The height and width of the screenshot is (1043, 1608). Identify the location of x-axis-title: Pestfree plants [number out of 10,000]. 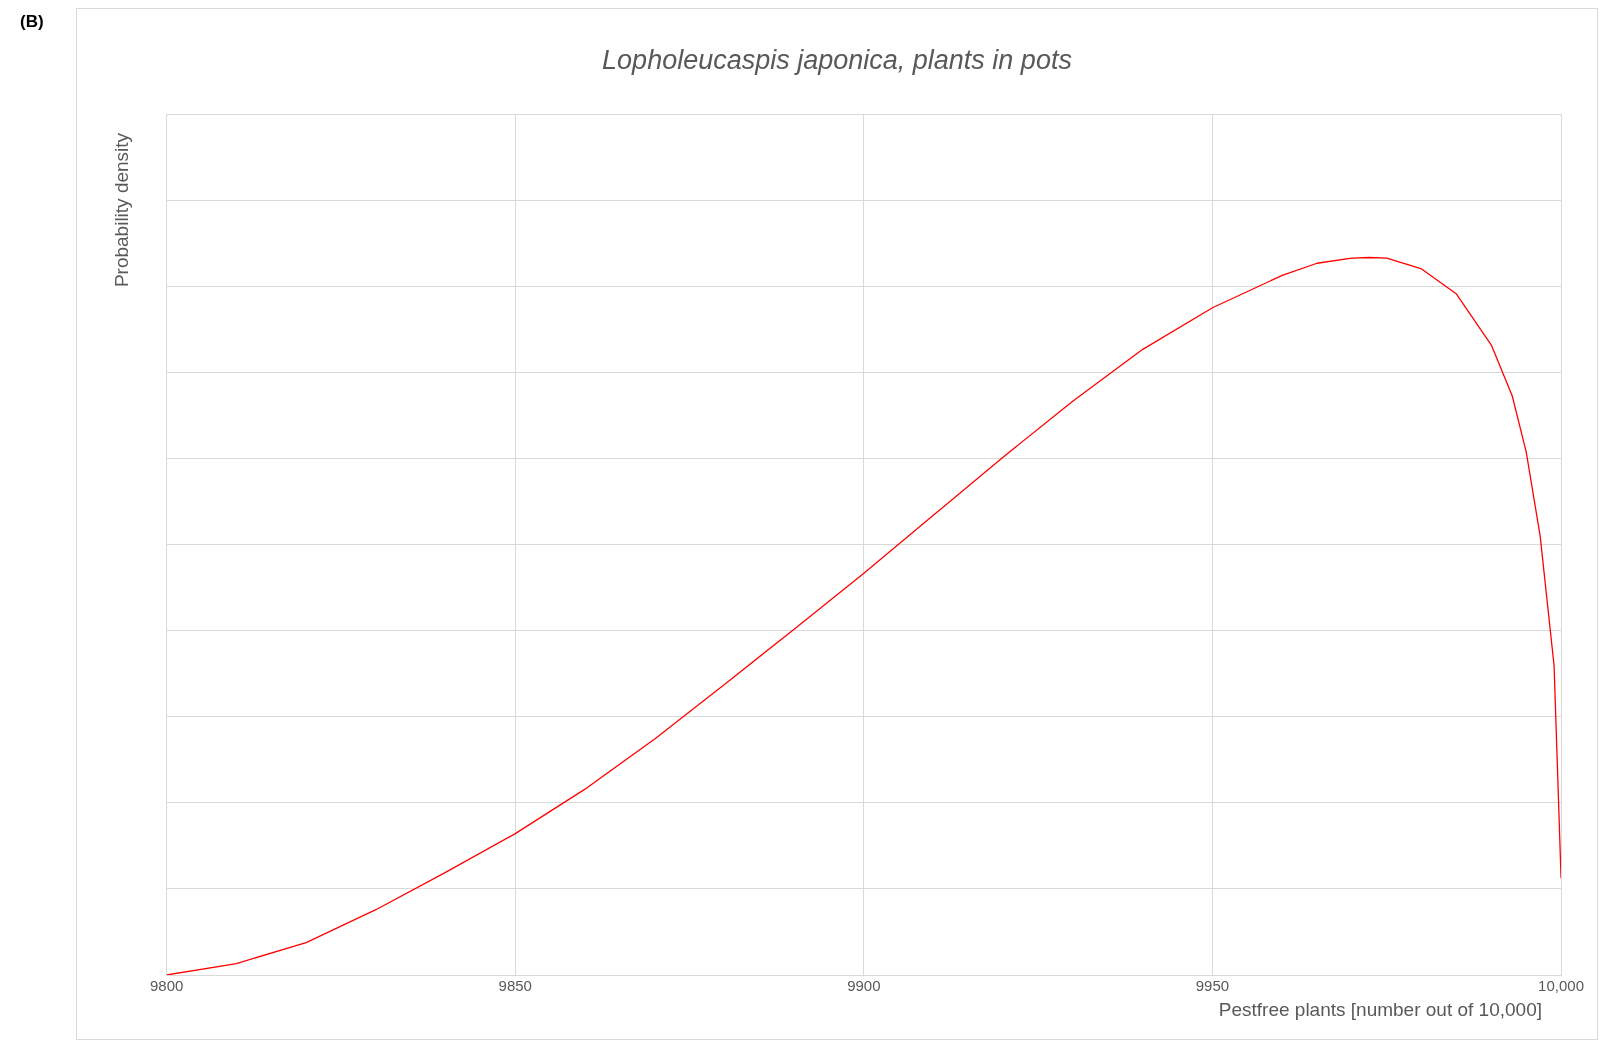
(1380, 1010).